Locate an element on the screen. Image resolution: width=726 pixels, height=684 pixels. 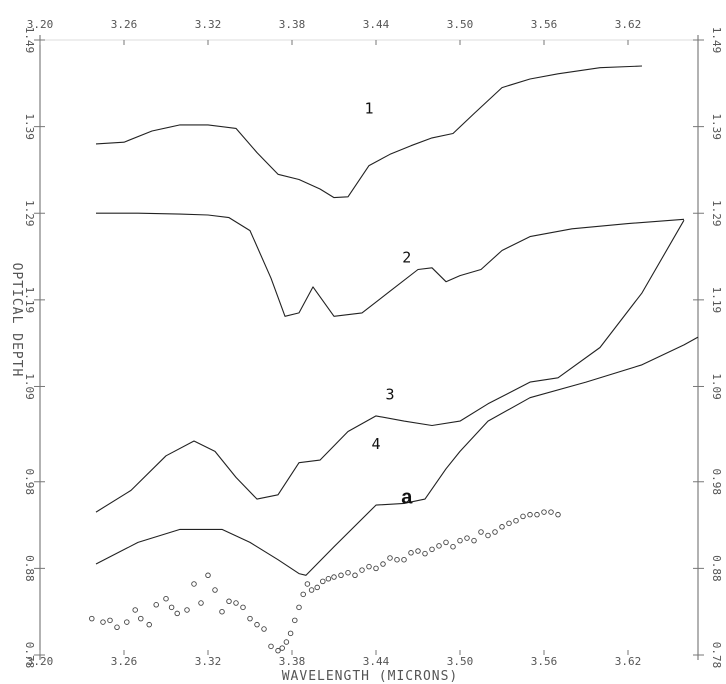
series-label-2: 2 is located at coordinates (406, 258).